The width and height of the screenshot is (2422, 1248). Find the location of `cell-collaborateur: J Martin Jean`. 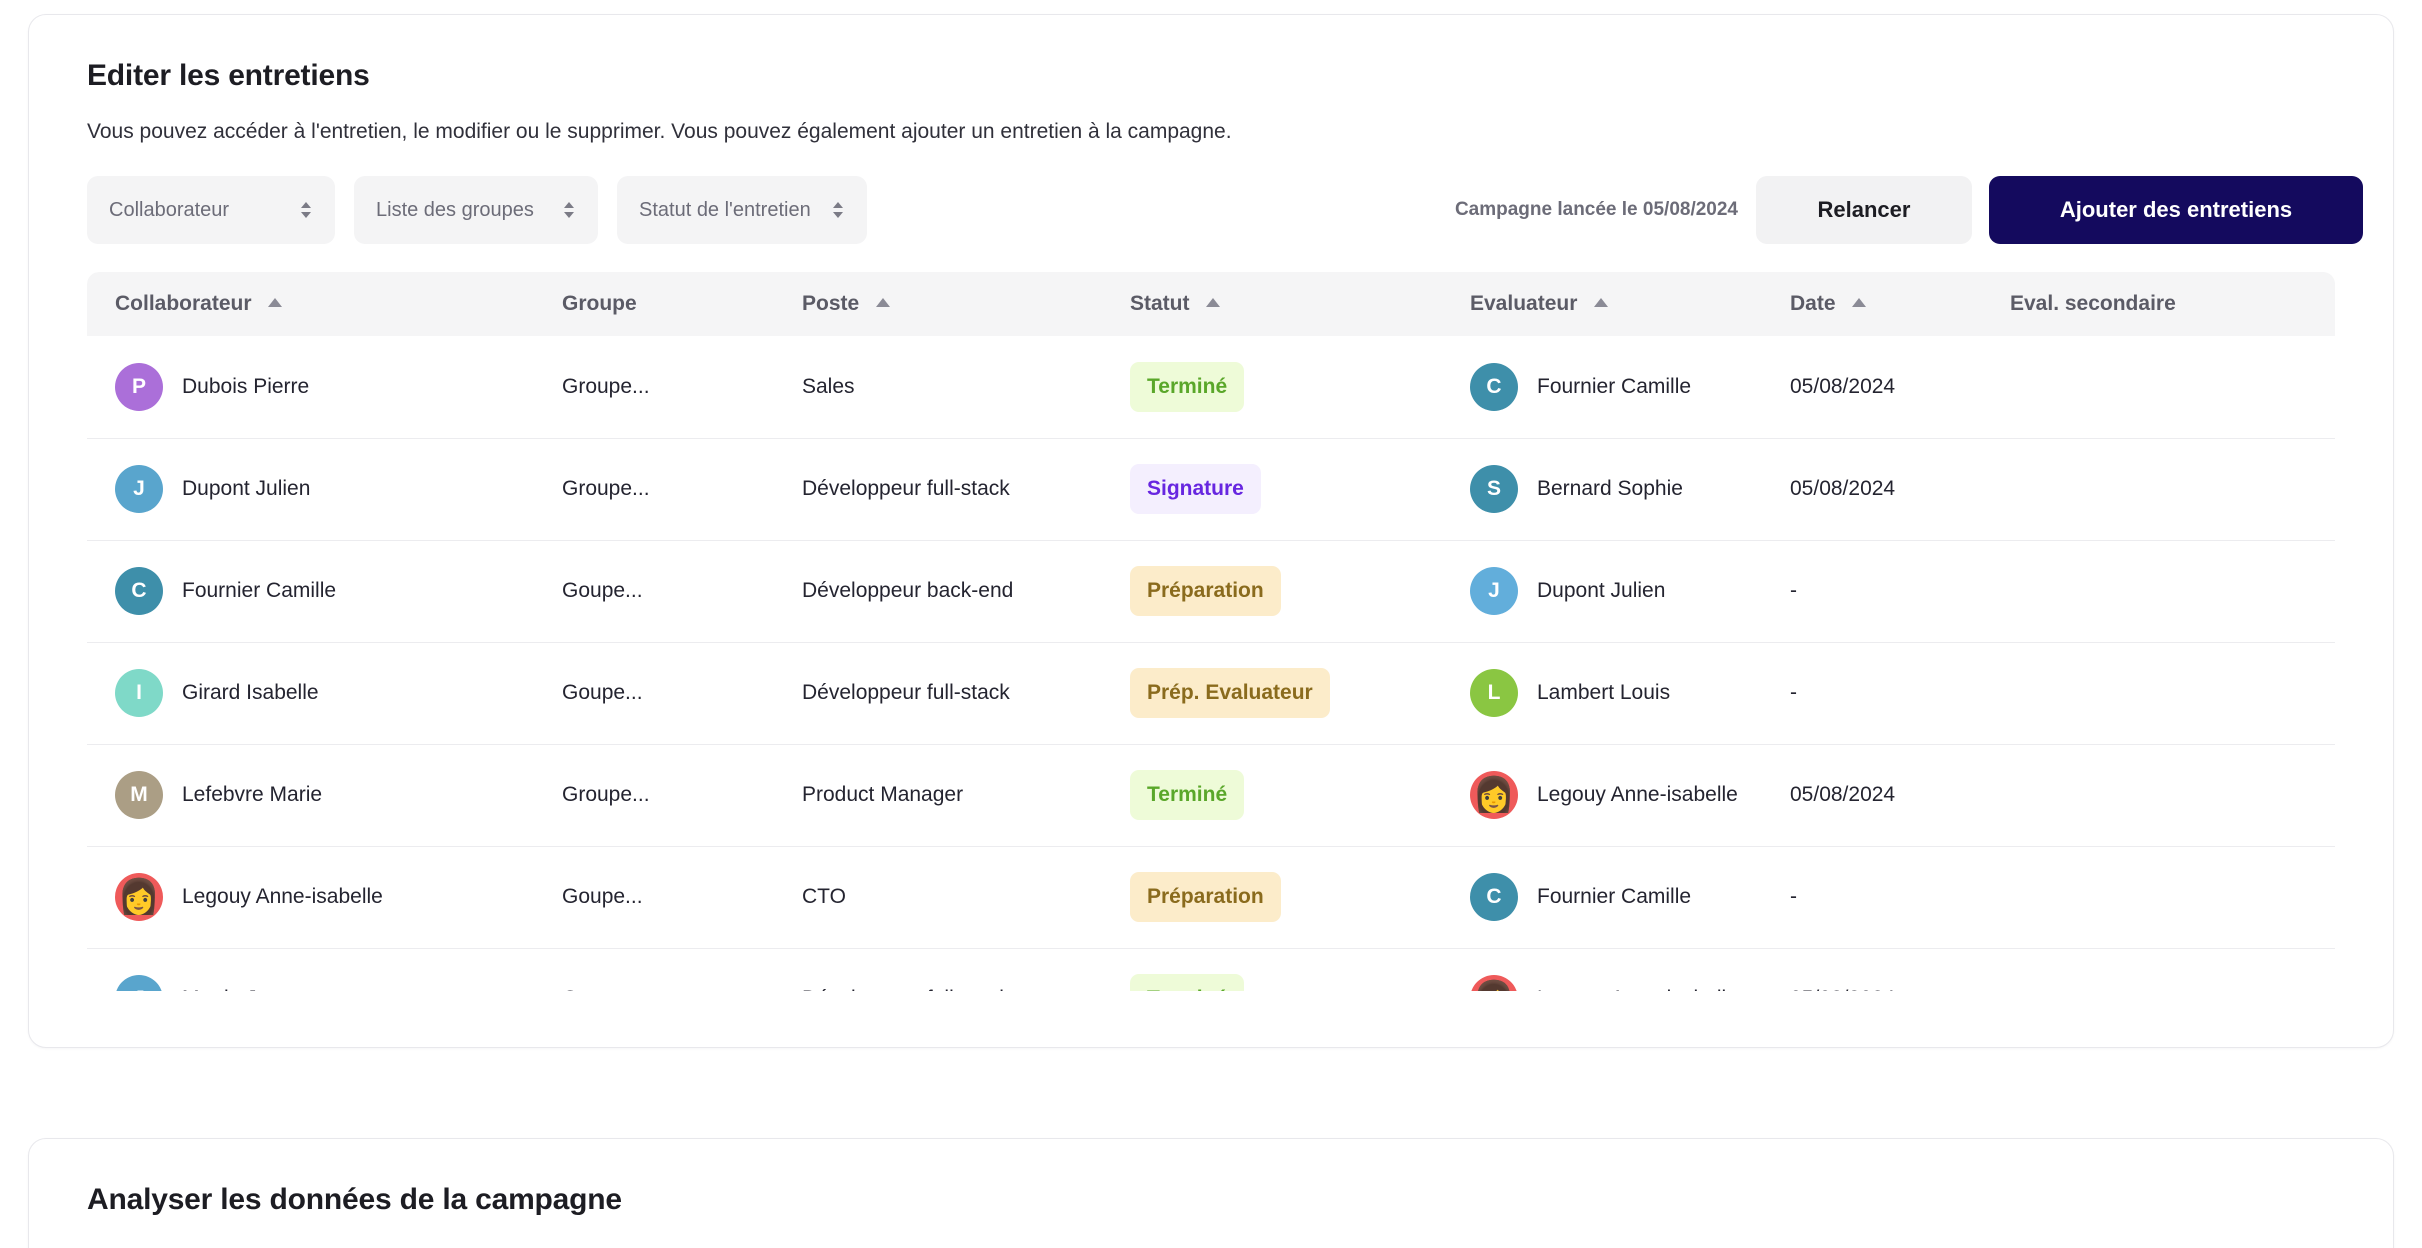

cell-collaborateur: J Martin Jean is located at coordinates (310, 969).